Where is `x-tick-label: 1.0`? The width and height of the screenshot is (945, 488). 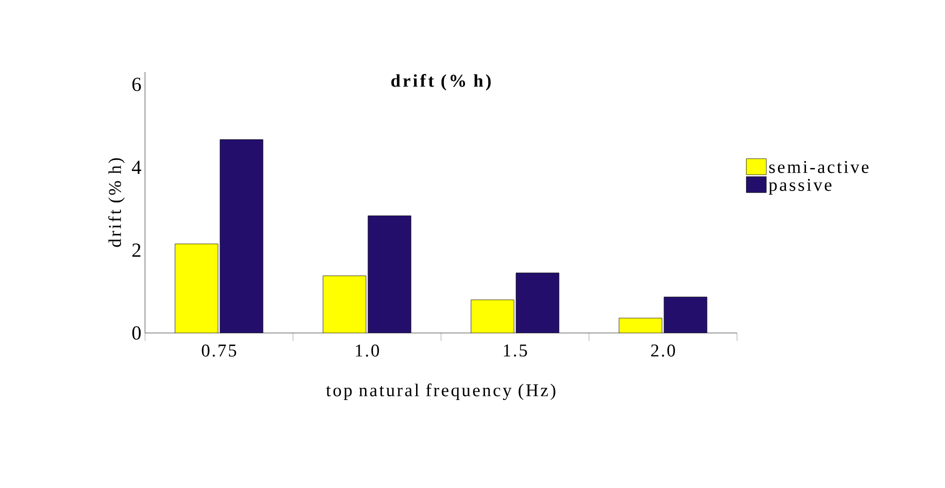
x-tick-label: 1.0 is located at coordinates (367, 350).